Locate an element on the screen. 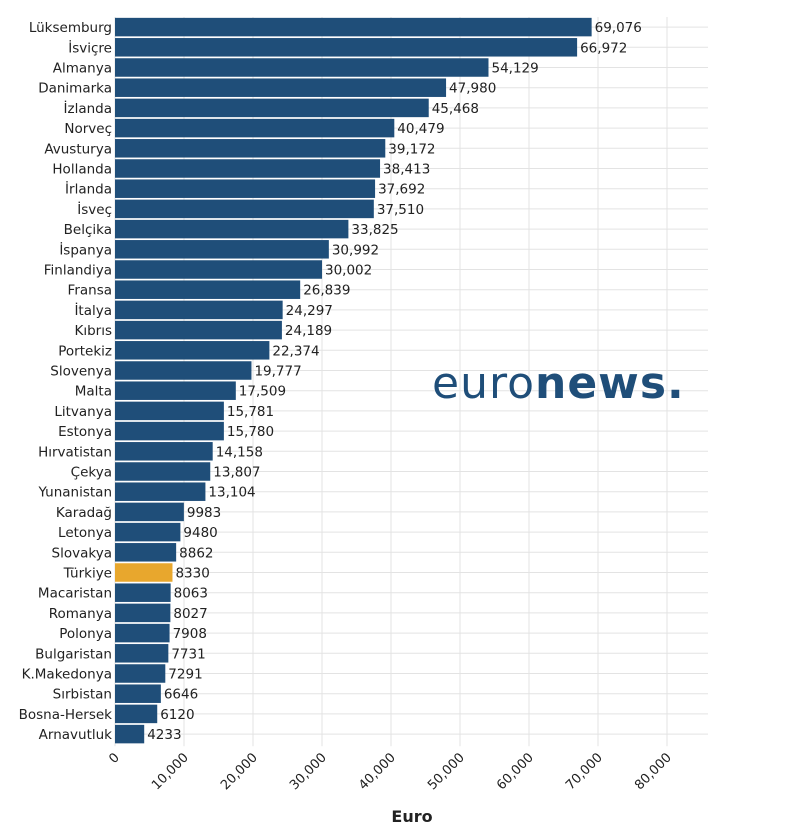  category-label: Romanya is located at coordinates (80, 614).